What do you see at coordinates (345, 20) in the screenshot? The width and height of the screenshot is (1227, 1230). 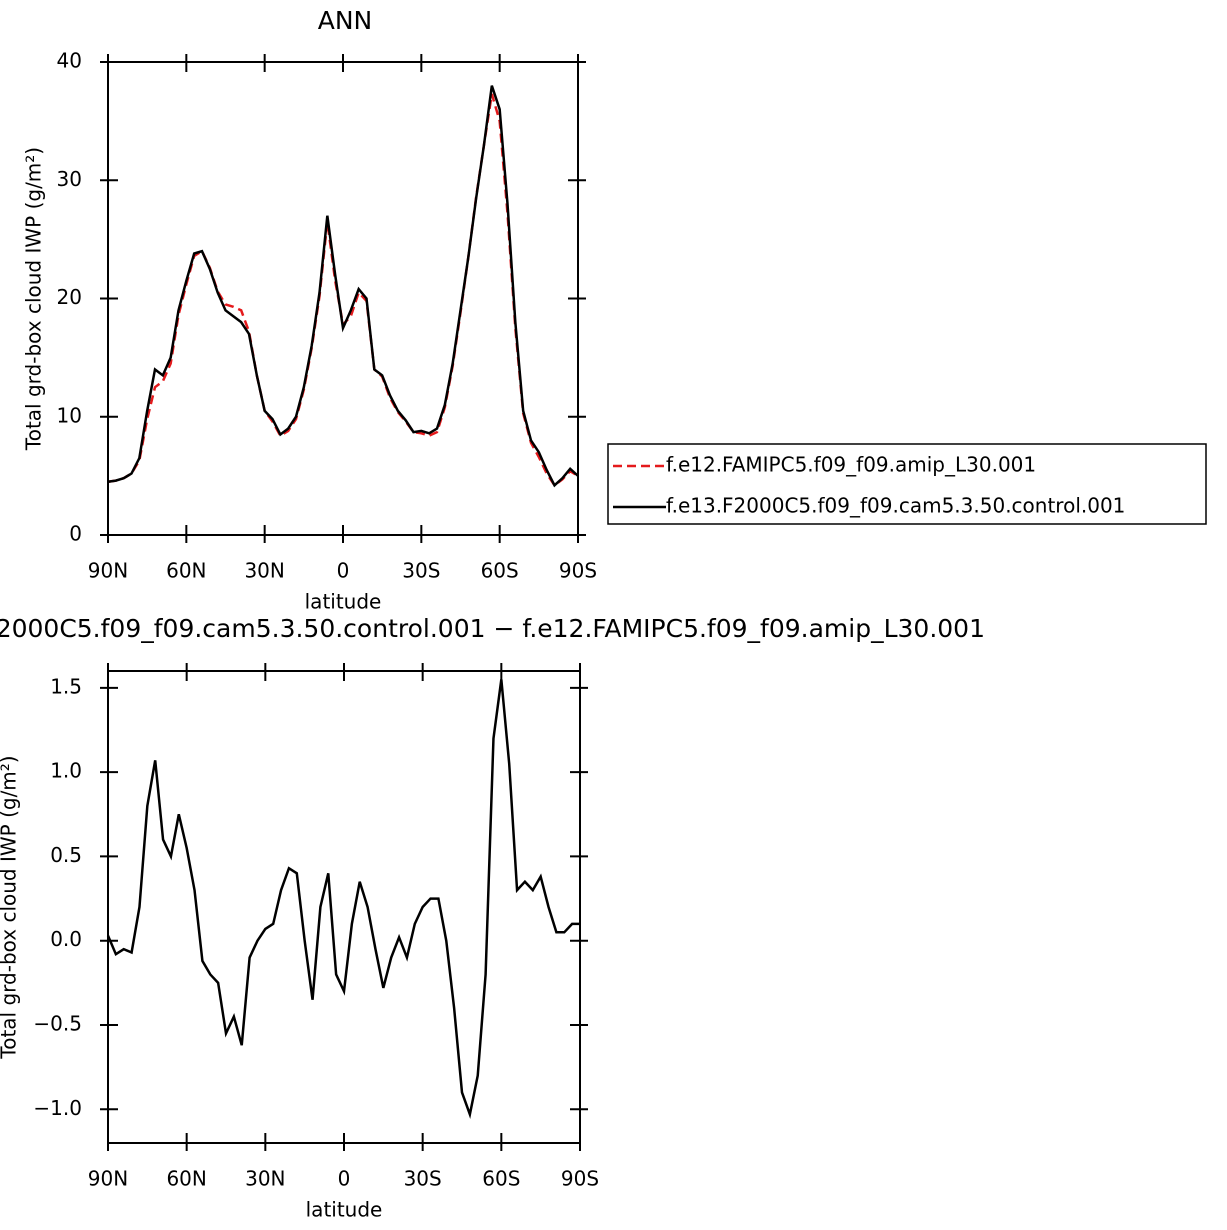 I see `chart-title: ANN` at bounding box center [345, 20].